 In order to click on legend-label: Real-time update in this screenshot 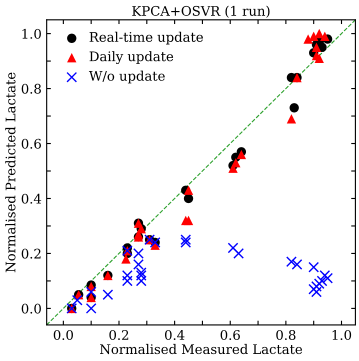, I will do `click(146, 38)`.